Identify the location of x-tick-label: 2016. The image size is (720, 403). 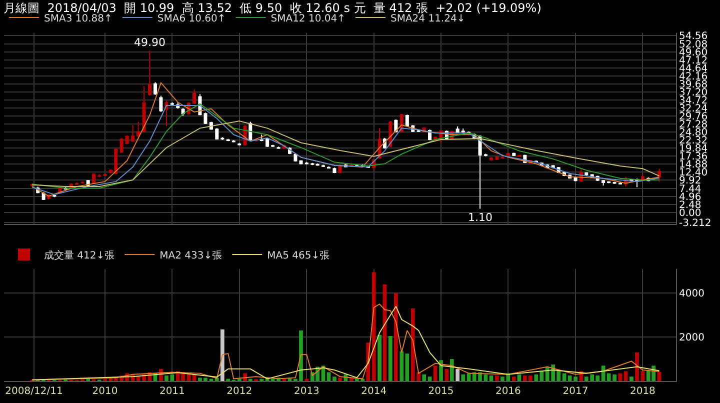
(508, 391).